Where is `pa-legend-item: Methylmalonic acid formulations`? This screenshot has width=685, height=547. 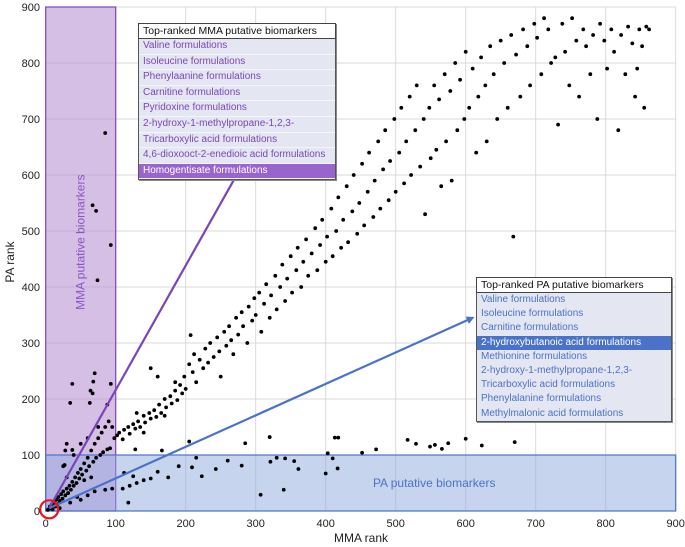 pa-legend-item: Methylmalonic acid formulations is located at coordinates (552, 413).